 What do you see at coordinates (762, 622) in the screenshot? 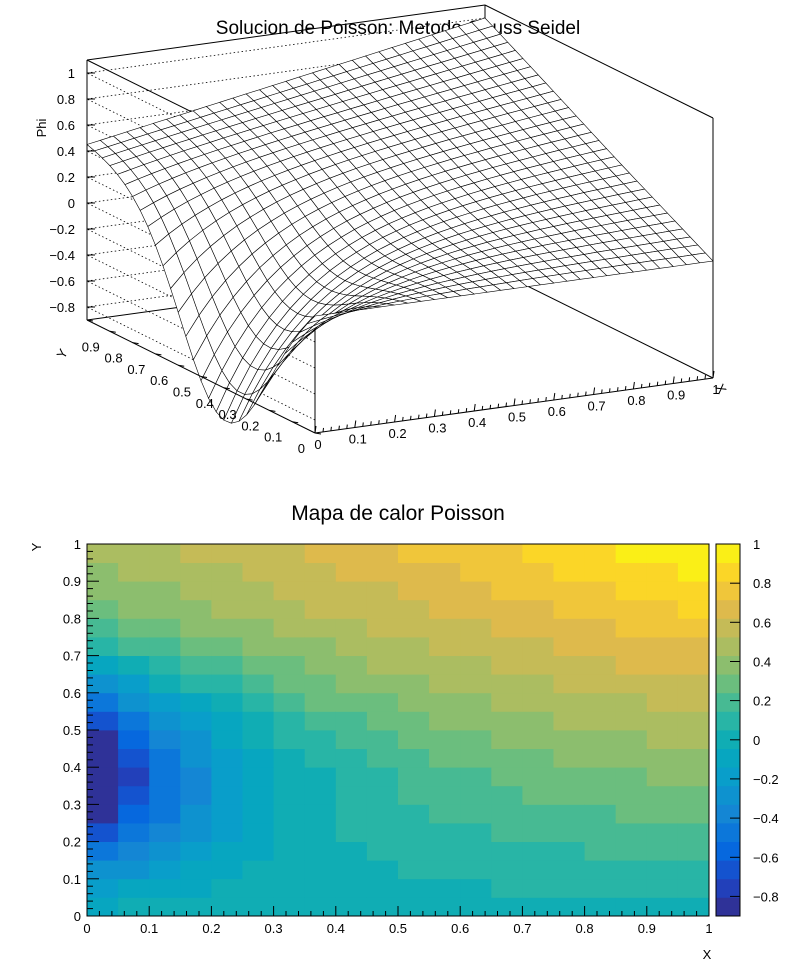
I see `colorbar-tick-label: 0.6` at bounding box center [762, 622].